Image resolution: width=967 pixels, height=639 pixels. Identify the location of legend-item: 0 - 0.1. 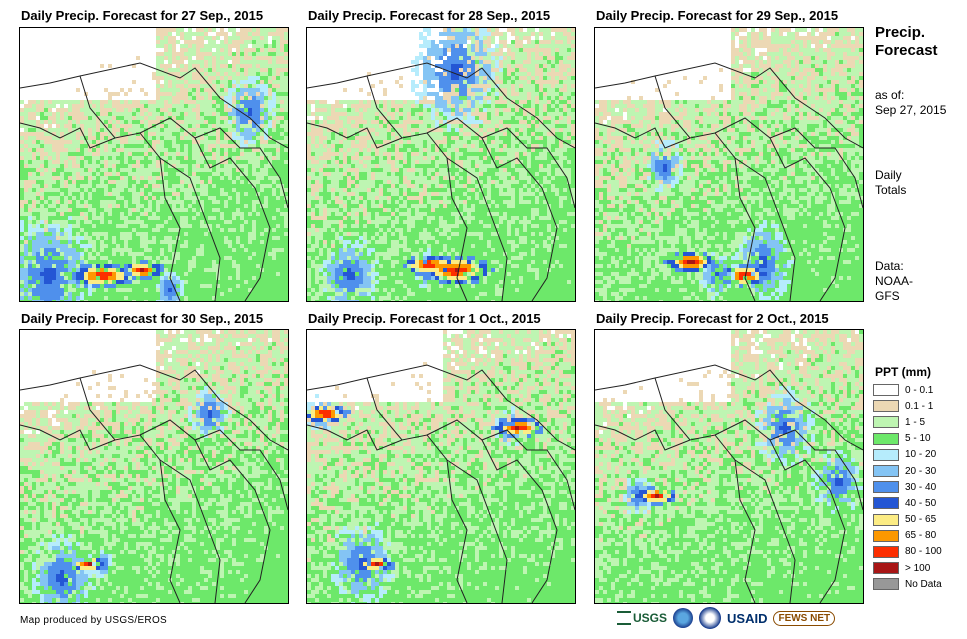
(907, 390).